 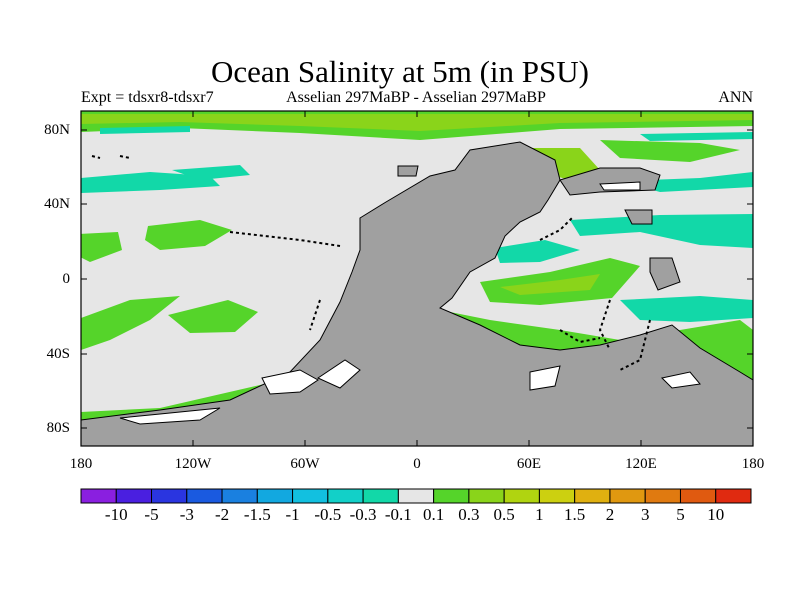 I want to click on colorbar, so click(x=416, y=496).